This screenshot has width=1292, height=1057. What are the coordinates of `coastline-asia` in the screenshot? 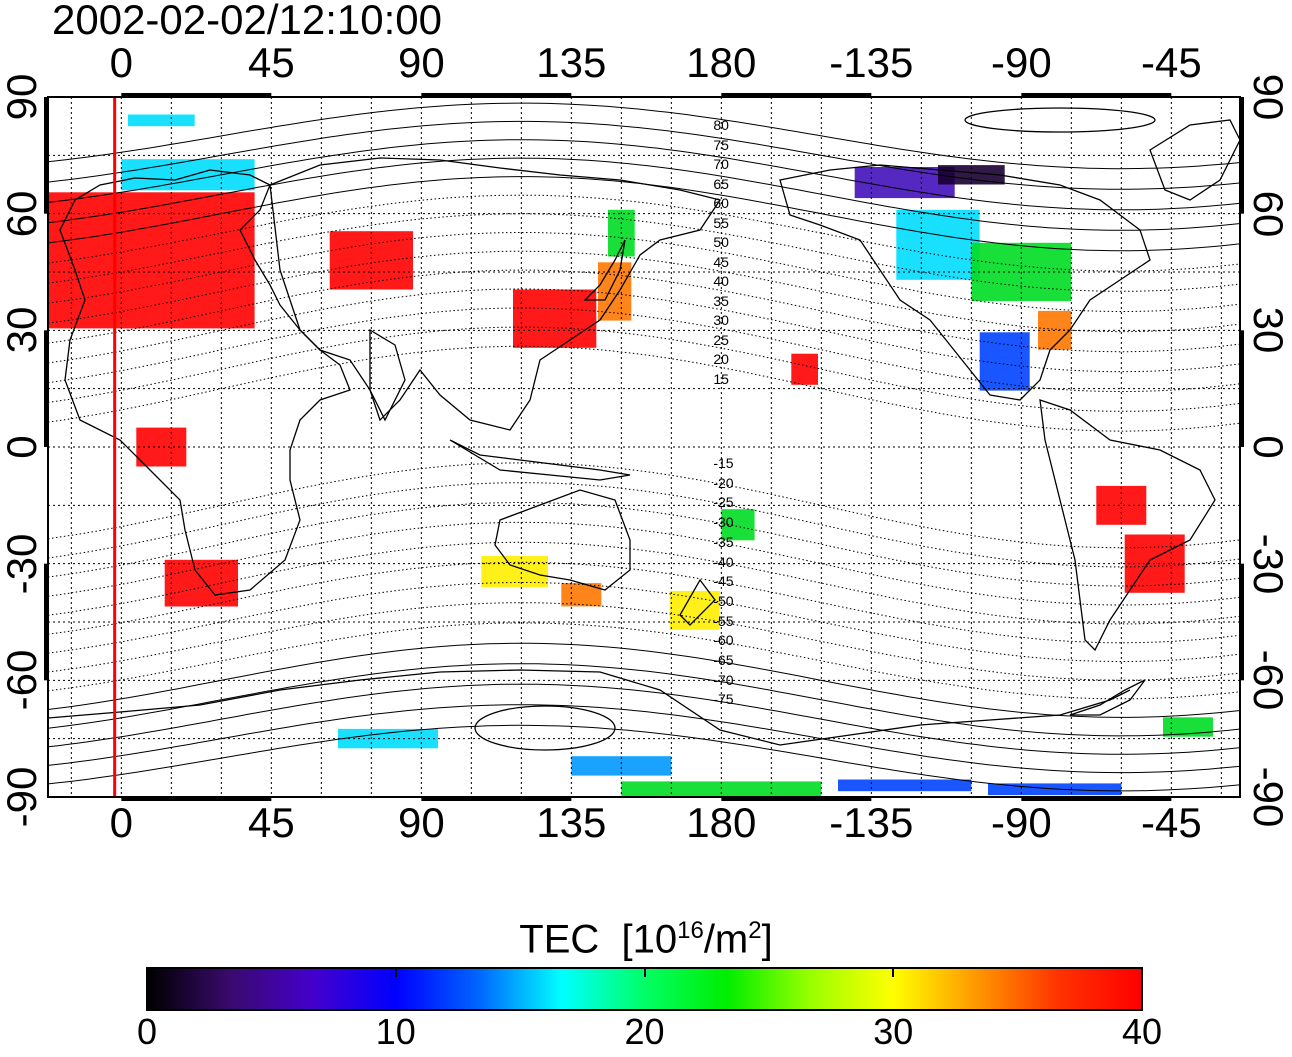 It's located at (495, 294).